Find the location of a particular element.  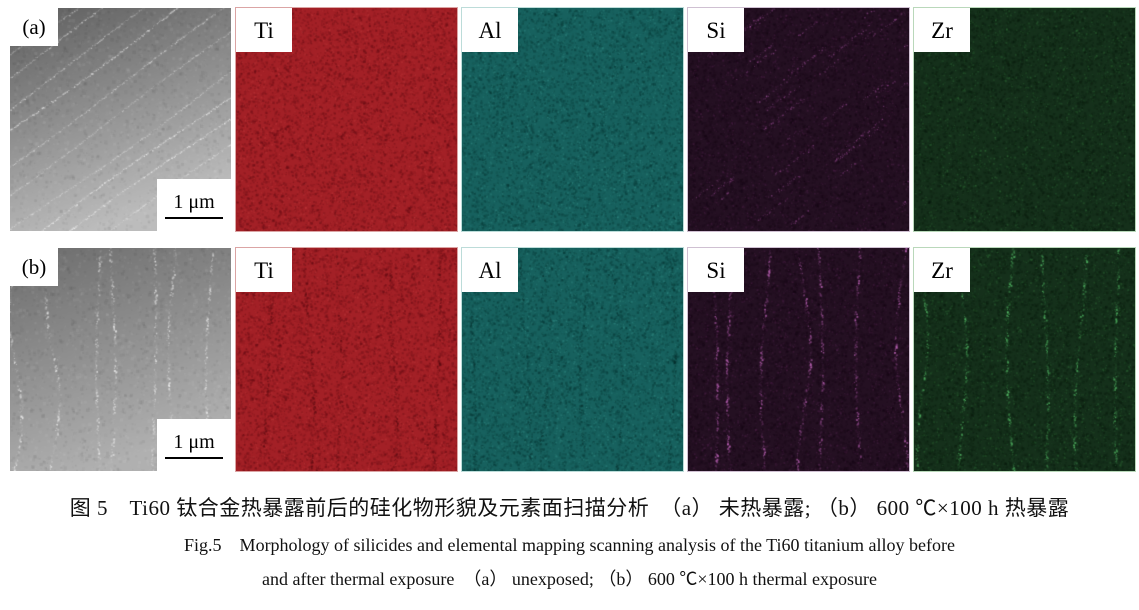

stem-micrograph-panel-a: (a) 1 μm is located at coordinates (120, 119).